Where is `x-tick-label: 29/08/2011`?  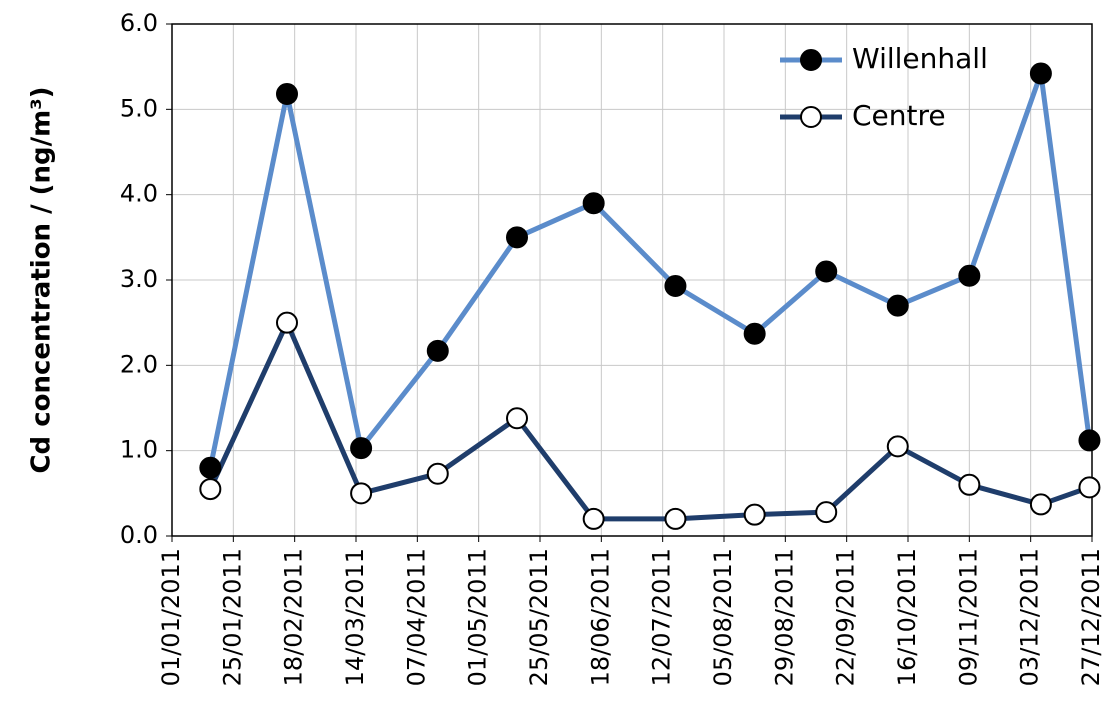 x-tick-label: 29/08/2011 is located at coordinates (784, 617).